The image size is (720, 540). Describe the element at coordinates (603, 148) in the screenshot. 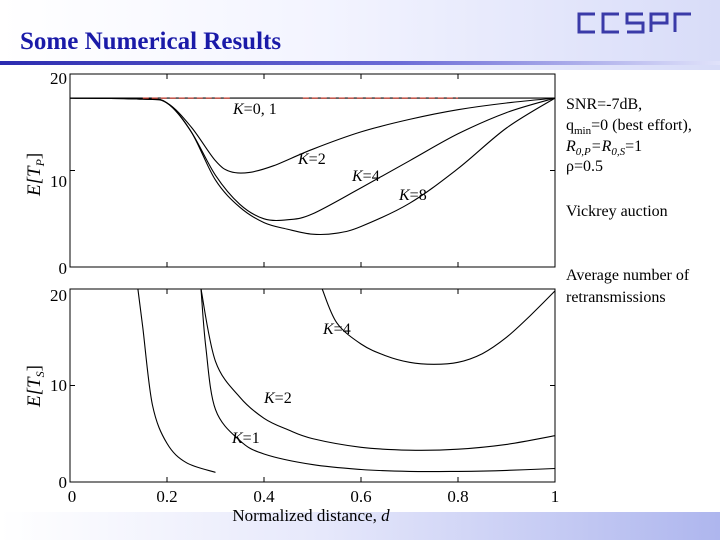

I see `annotation-rates: R0,P=R0,S=1` at that location.